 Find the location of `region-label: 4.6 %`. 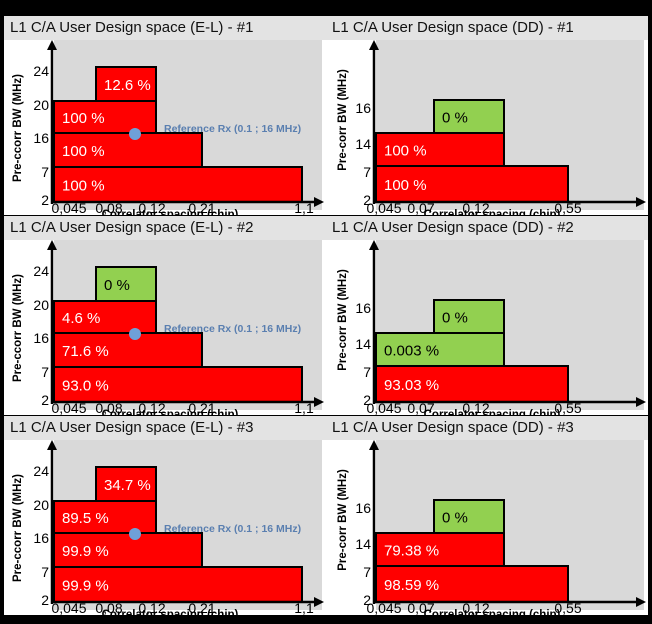

region-label: 4.6 % is located at coordinates (81, 318).